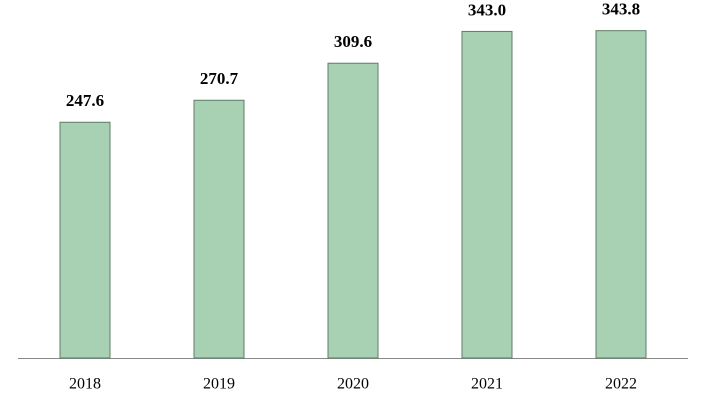 The width and height of the screenshot is (706, 410). What do you see at coordinates (353, 384) in the screenshot?
I see `x-tick-label: 2020` at bounding box center [353, 384].